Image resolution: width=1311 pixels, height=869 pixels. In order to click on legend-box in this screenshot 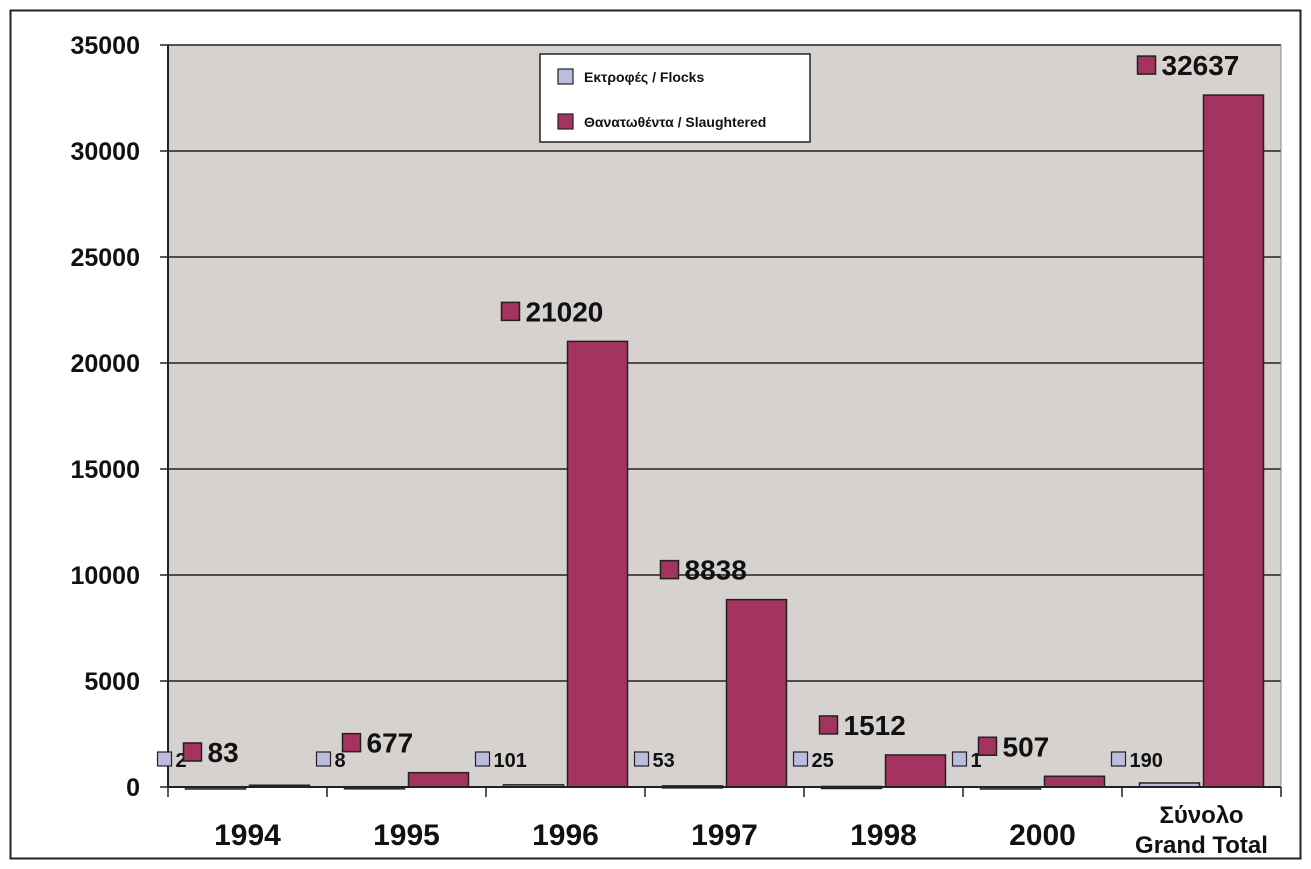, I will do `click(675, 98)`.